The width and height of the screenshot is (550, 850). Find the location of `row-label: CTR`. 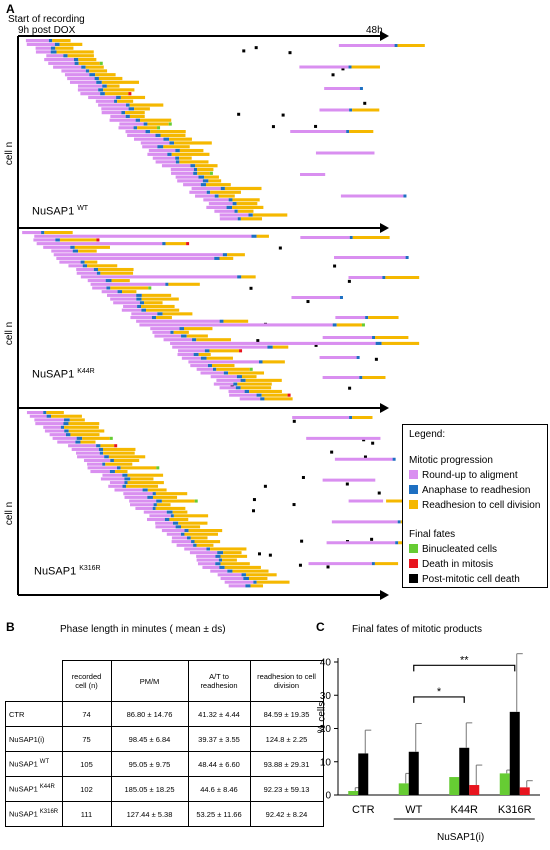

row-label: CTR is located at coordinates (34, 714).